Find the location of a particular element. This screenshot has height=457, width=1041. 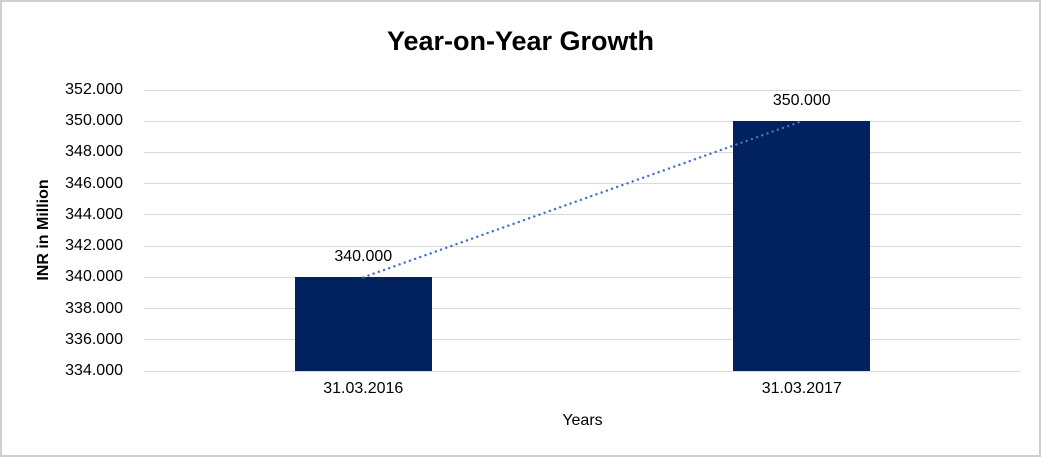

y-tick-label: 346.000 is located at coordinates (94, 183).